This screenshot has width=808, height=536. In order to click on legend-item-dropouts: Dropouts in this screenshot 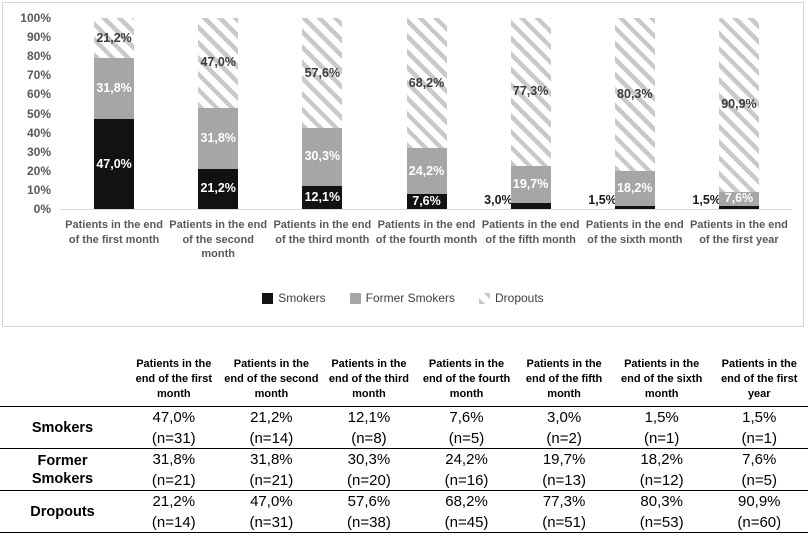, I will do `click(511, 298)`.